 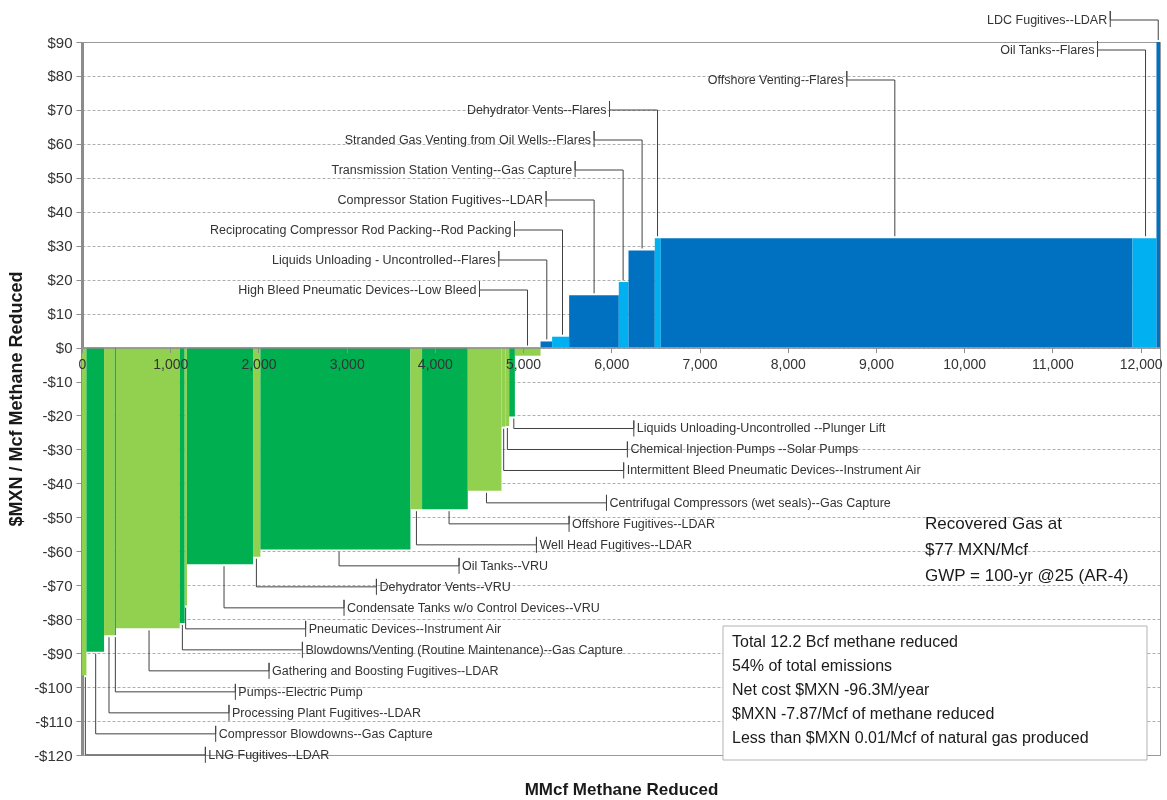 What do you see at coordinates (60, 212) in the screenshot?
I see `y-tick-label: $40` at bounding box center [60, 212].